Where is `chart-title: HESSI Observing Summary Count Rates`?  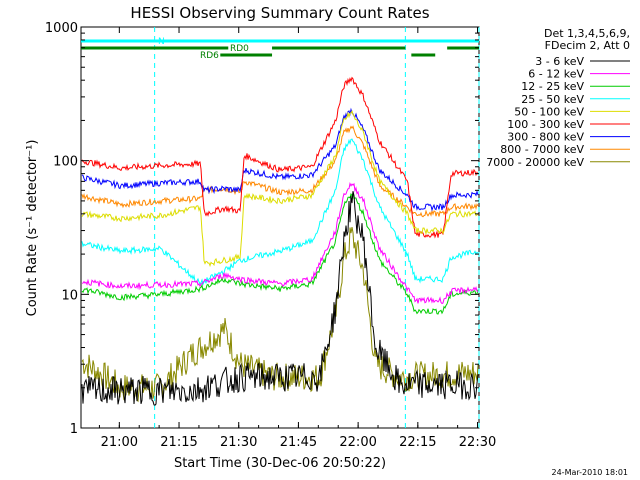 chart-title: HESSI Observing Summary Count Rates is located at coordinates (279, 13).